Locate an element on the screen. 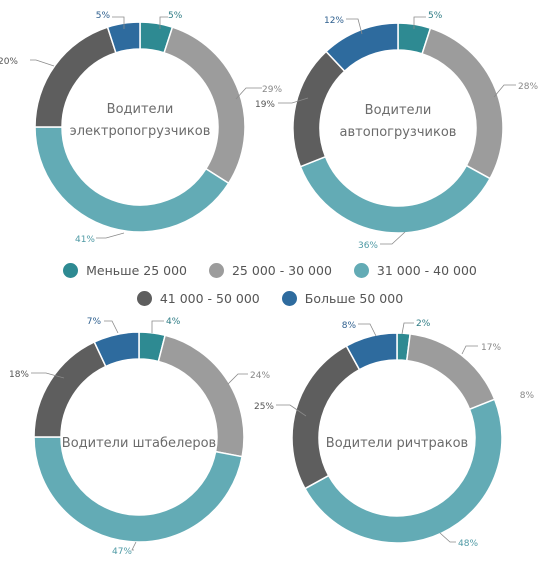 The height and width of the screenshot is (566, 540). legend-entry-3: 31 000 - 40 000 is located at coordinates (415, 270).